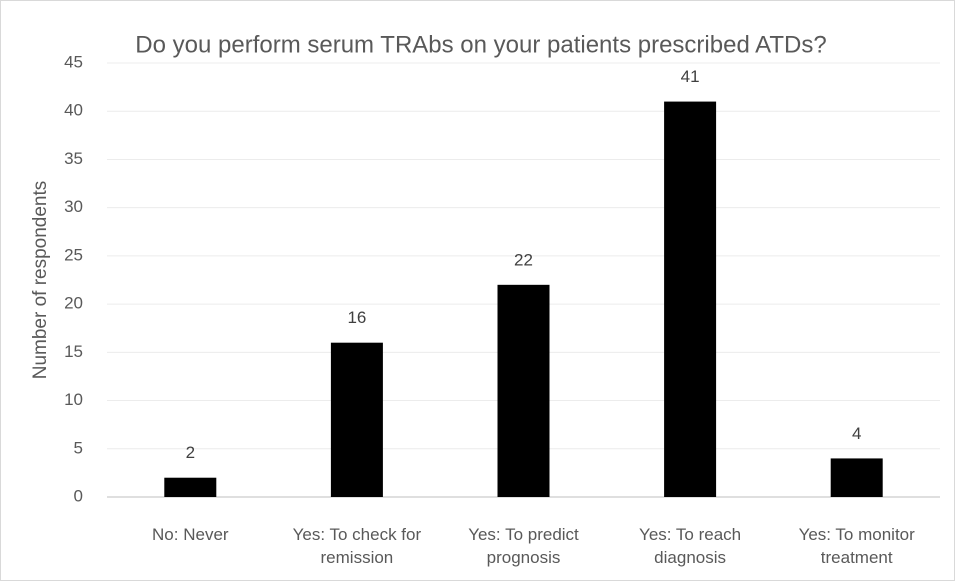 This screenshot has width=955, height=581. I want to click on x-tick-label: Yes: To check for remission, so click(357, 546).